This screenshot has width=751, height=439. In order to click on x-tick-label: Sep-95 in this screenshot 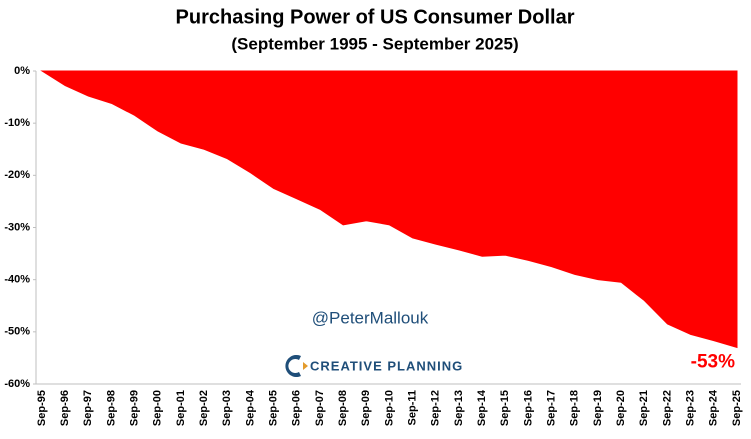, I will do `click(42, 408)`.